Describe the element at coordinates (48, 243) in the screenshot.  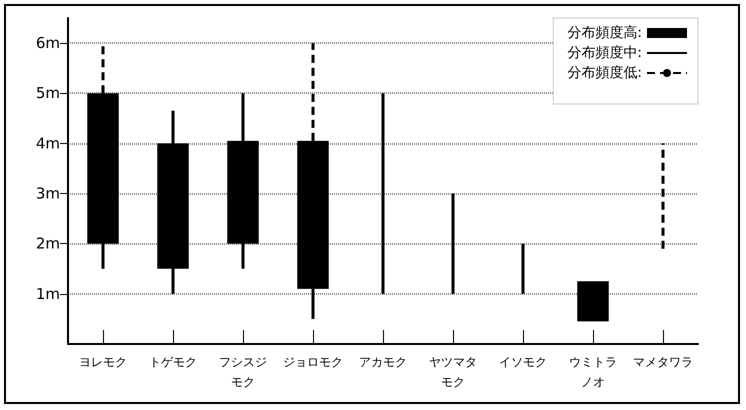
I see `y-tick-label: 2m` at that location.